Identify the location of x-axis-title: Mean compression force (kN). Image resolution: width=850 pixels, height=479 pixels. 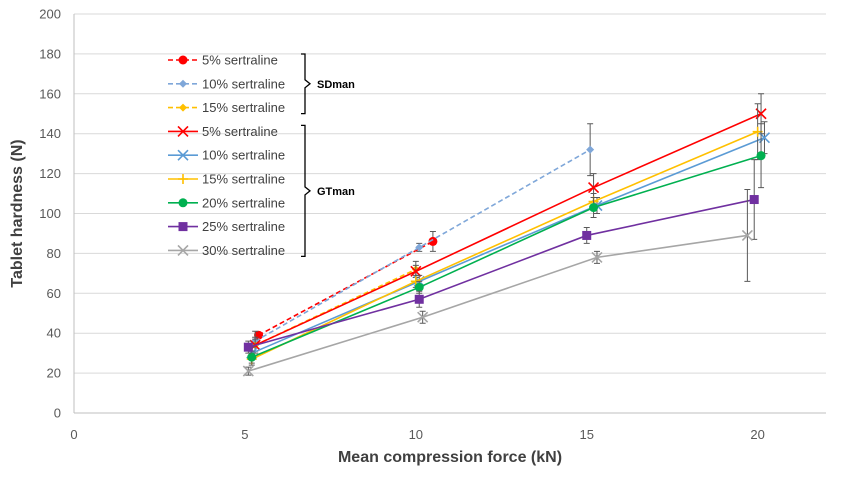
(450, 457).